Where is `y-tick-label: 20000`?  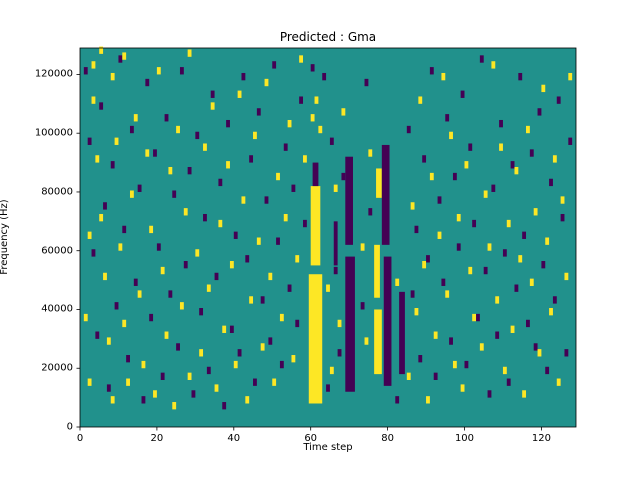 y-tick-label: 20000 is located at coordinates (57, 368).